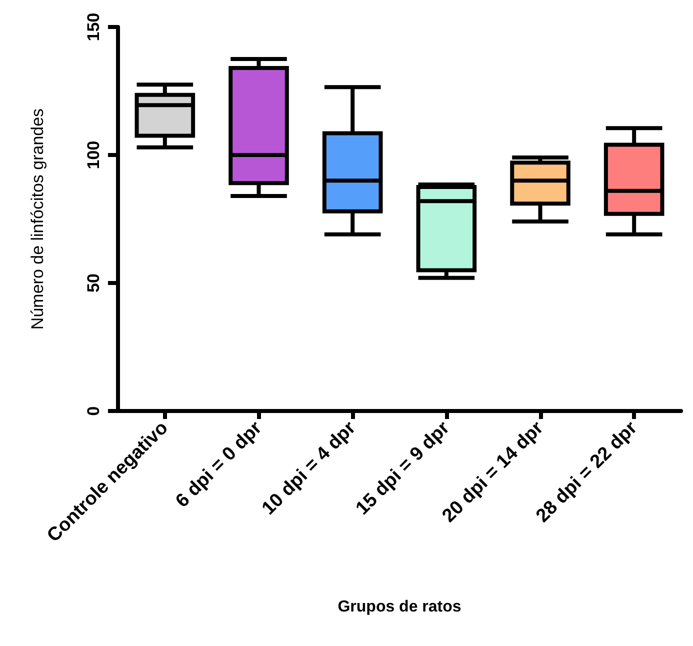 The image size is (693, 646). I want to click on x-axis-title: Grupos de ratos, so click(400, 607).